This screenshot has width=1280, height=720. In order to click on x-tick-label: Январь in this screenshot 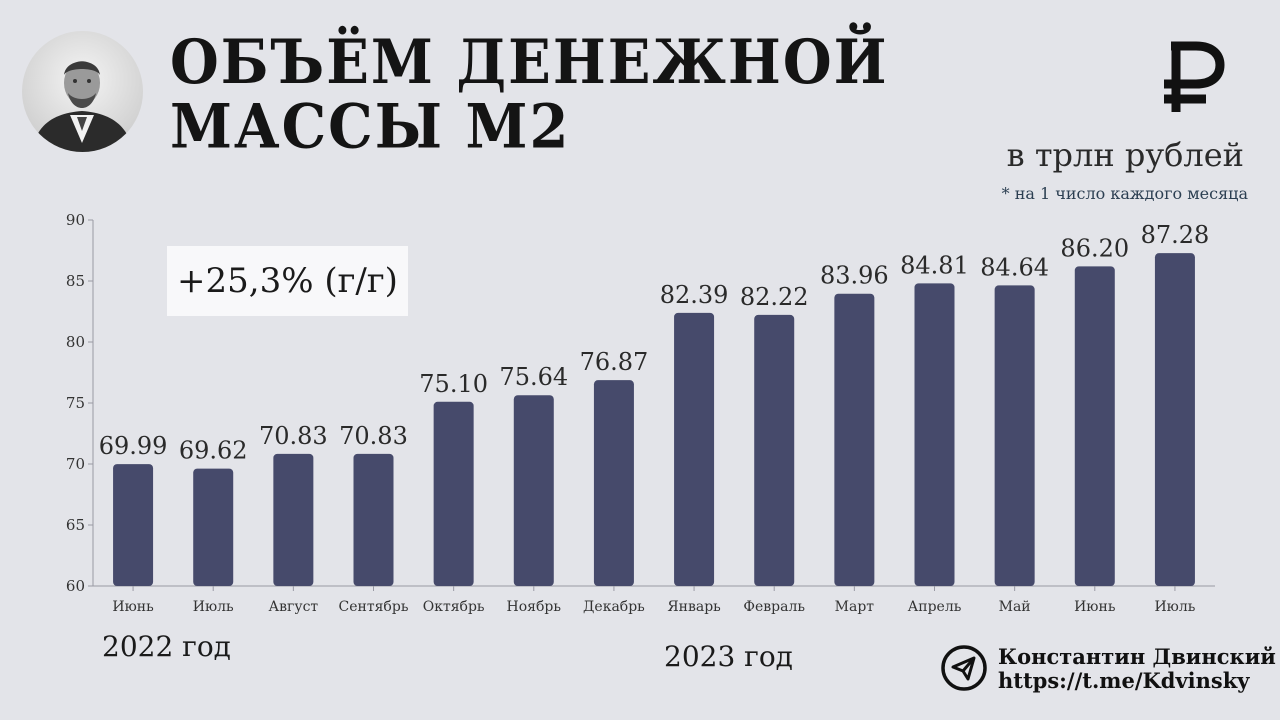, I will do `click(694, 607)`.